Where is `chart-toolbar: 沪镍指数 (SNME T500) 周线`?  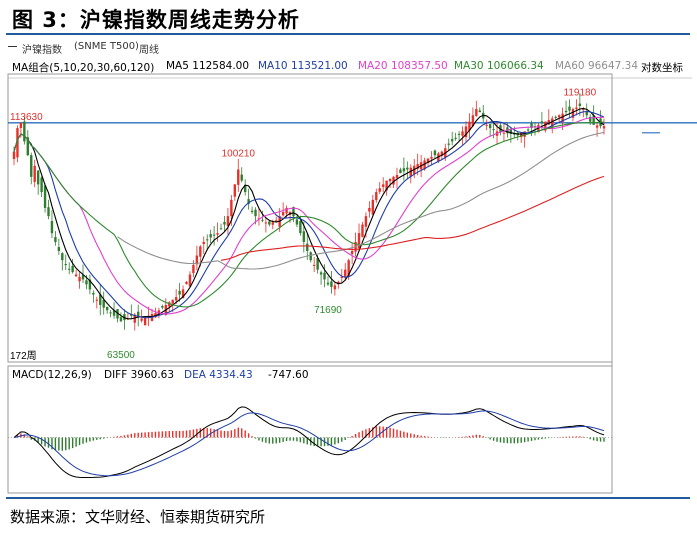 chart-toolbar: 沪镍指数 (SNME T500) 周线 is located at coordinates (348, 48).